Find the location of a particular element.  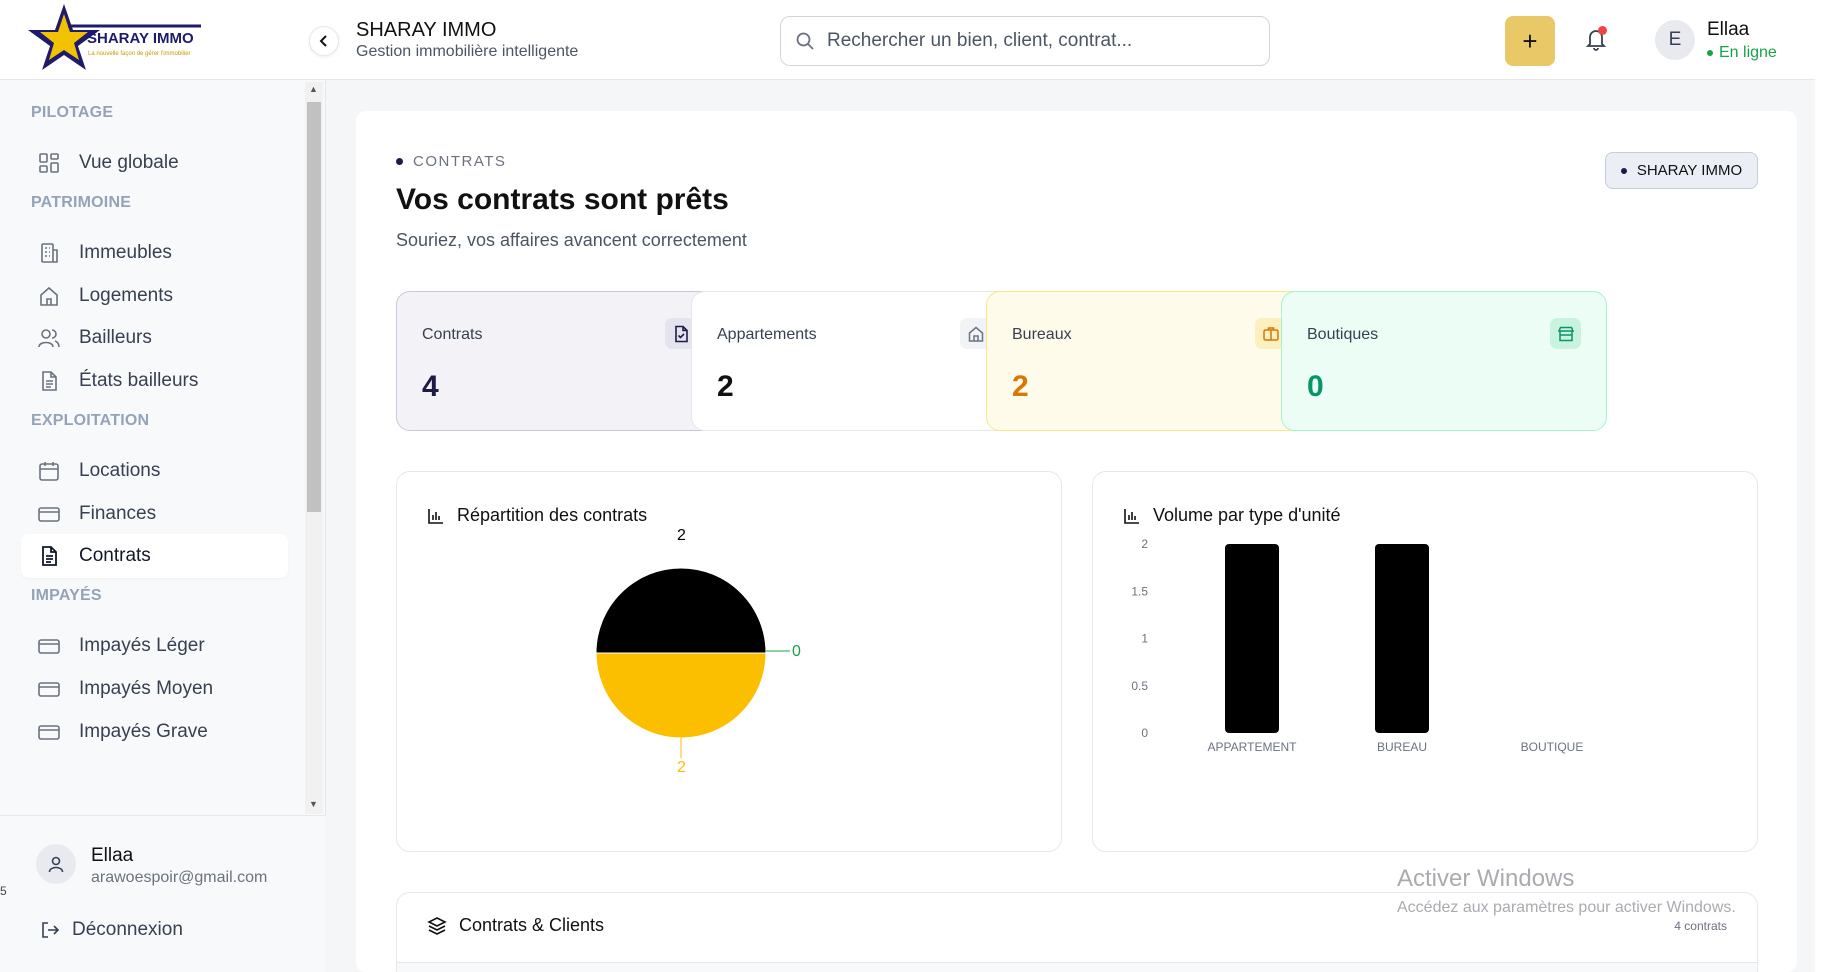

page-scrollbar is located at coordinates (1824, 486).